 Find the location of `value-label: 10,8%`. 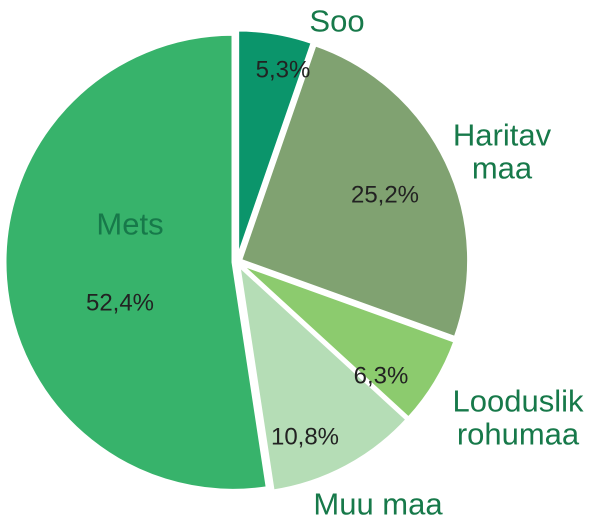

value-label: 10,8% is located at coordinates (305, 437).